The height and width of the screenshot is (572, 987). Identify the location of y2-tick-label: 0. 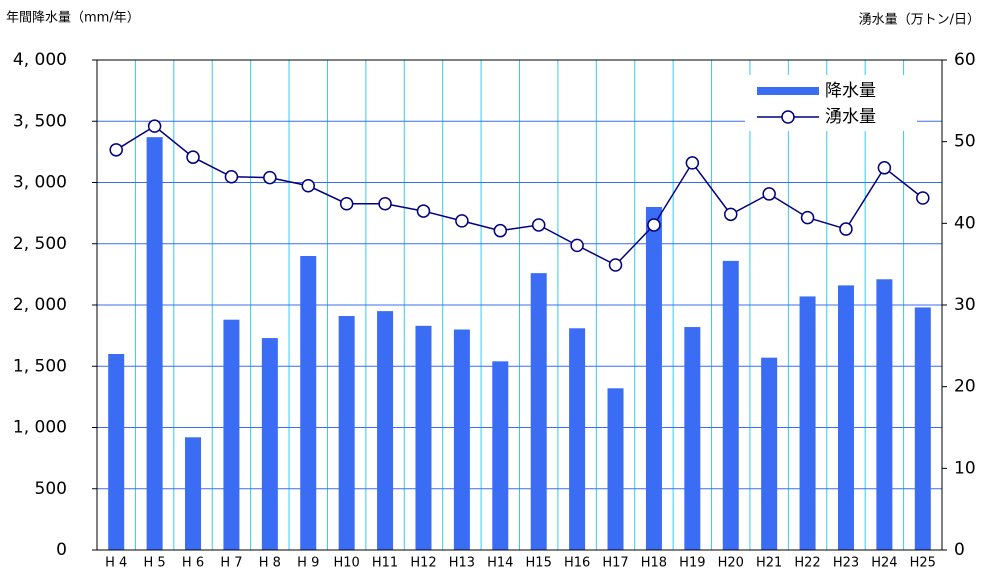
(959, 550).